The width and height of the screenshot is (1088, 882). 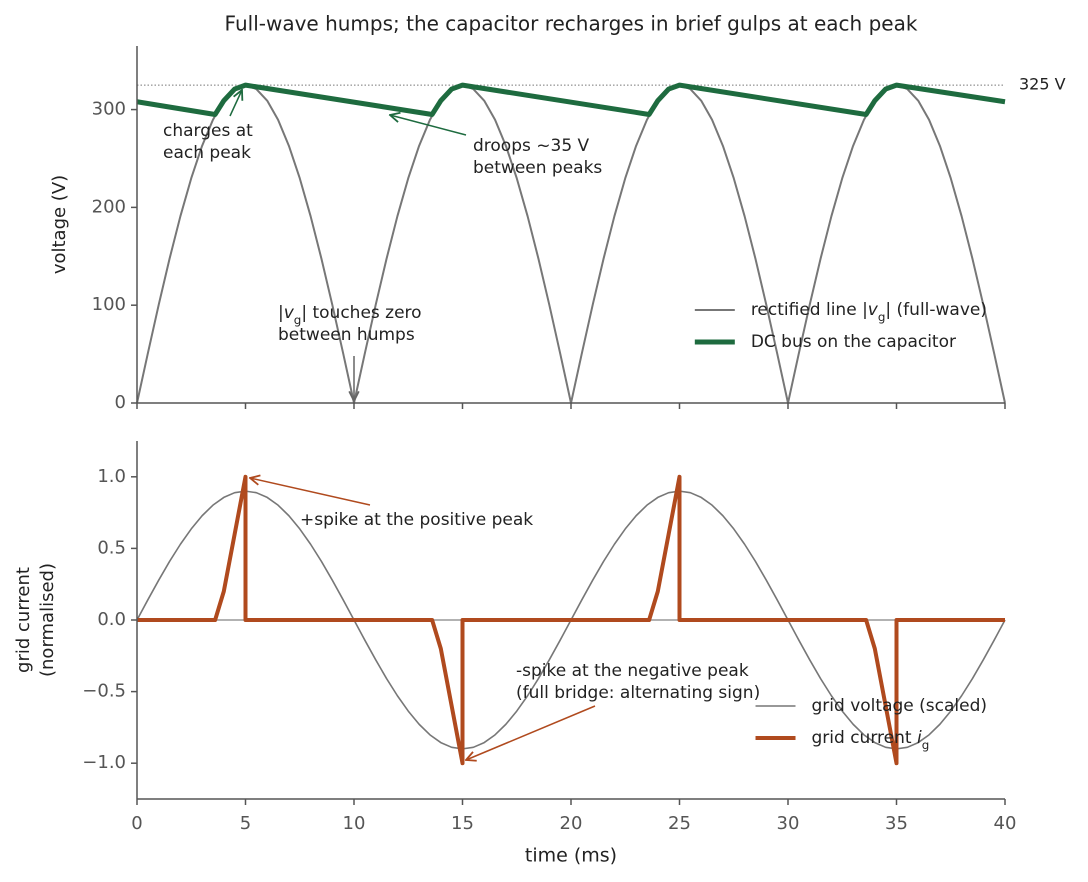 I want to click on annotation: +spike at the positive peak, so click(x=416, y=520).